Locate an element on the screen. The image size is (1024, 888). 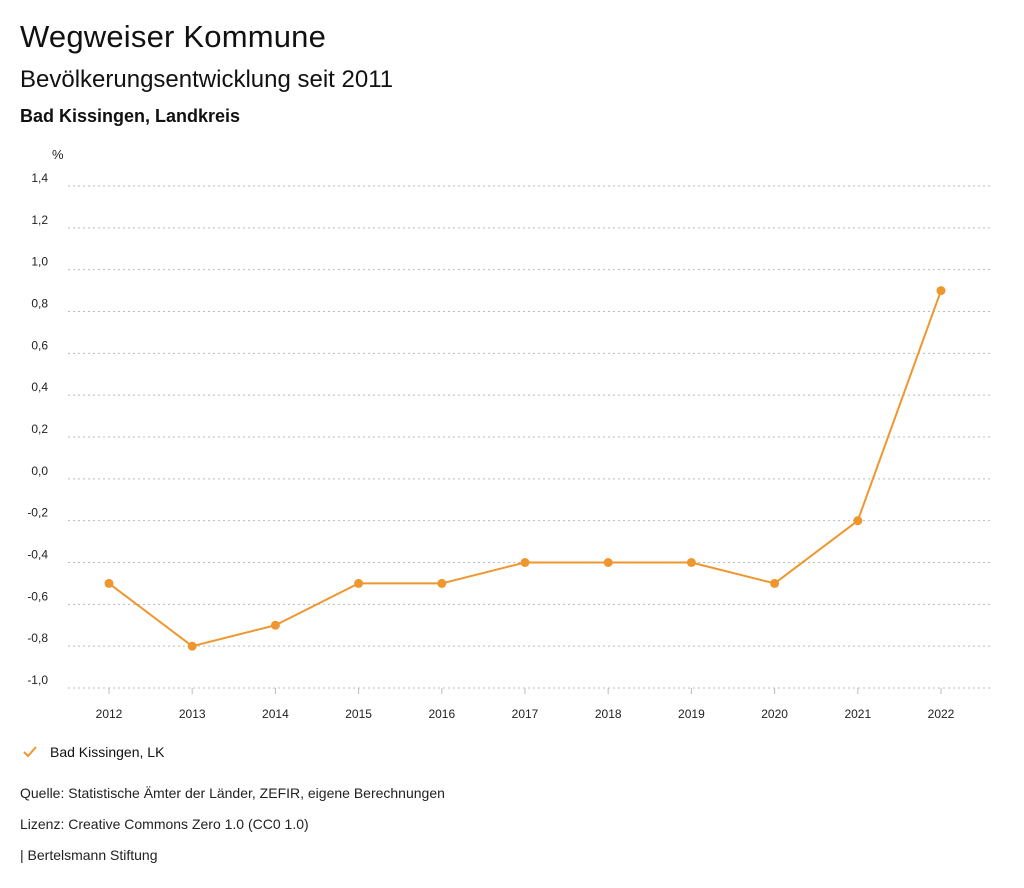
y-tick-label: -0,4 is located at coordinates (37, 555).